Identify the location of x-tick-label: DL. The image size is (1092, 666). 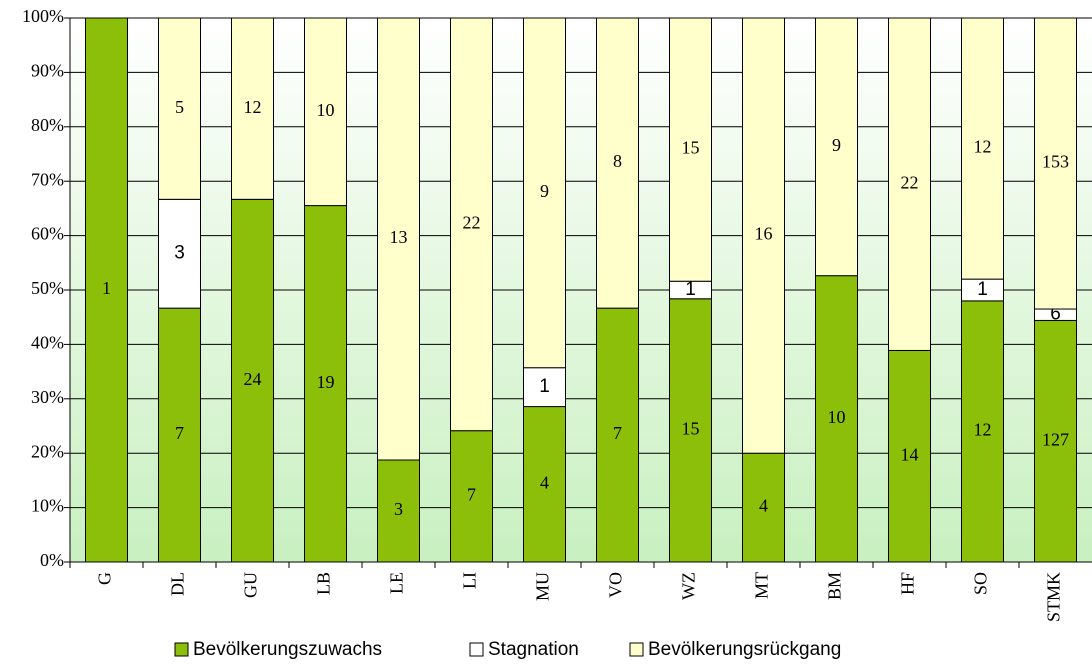
(178, 584).